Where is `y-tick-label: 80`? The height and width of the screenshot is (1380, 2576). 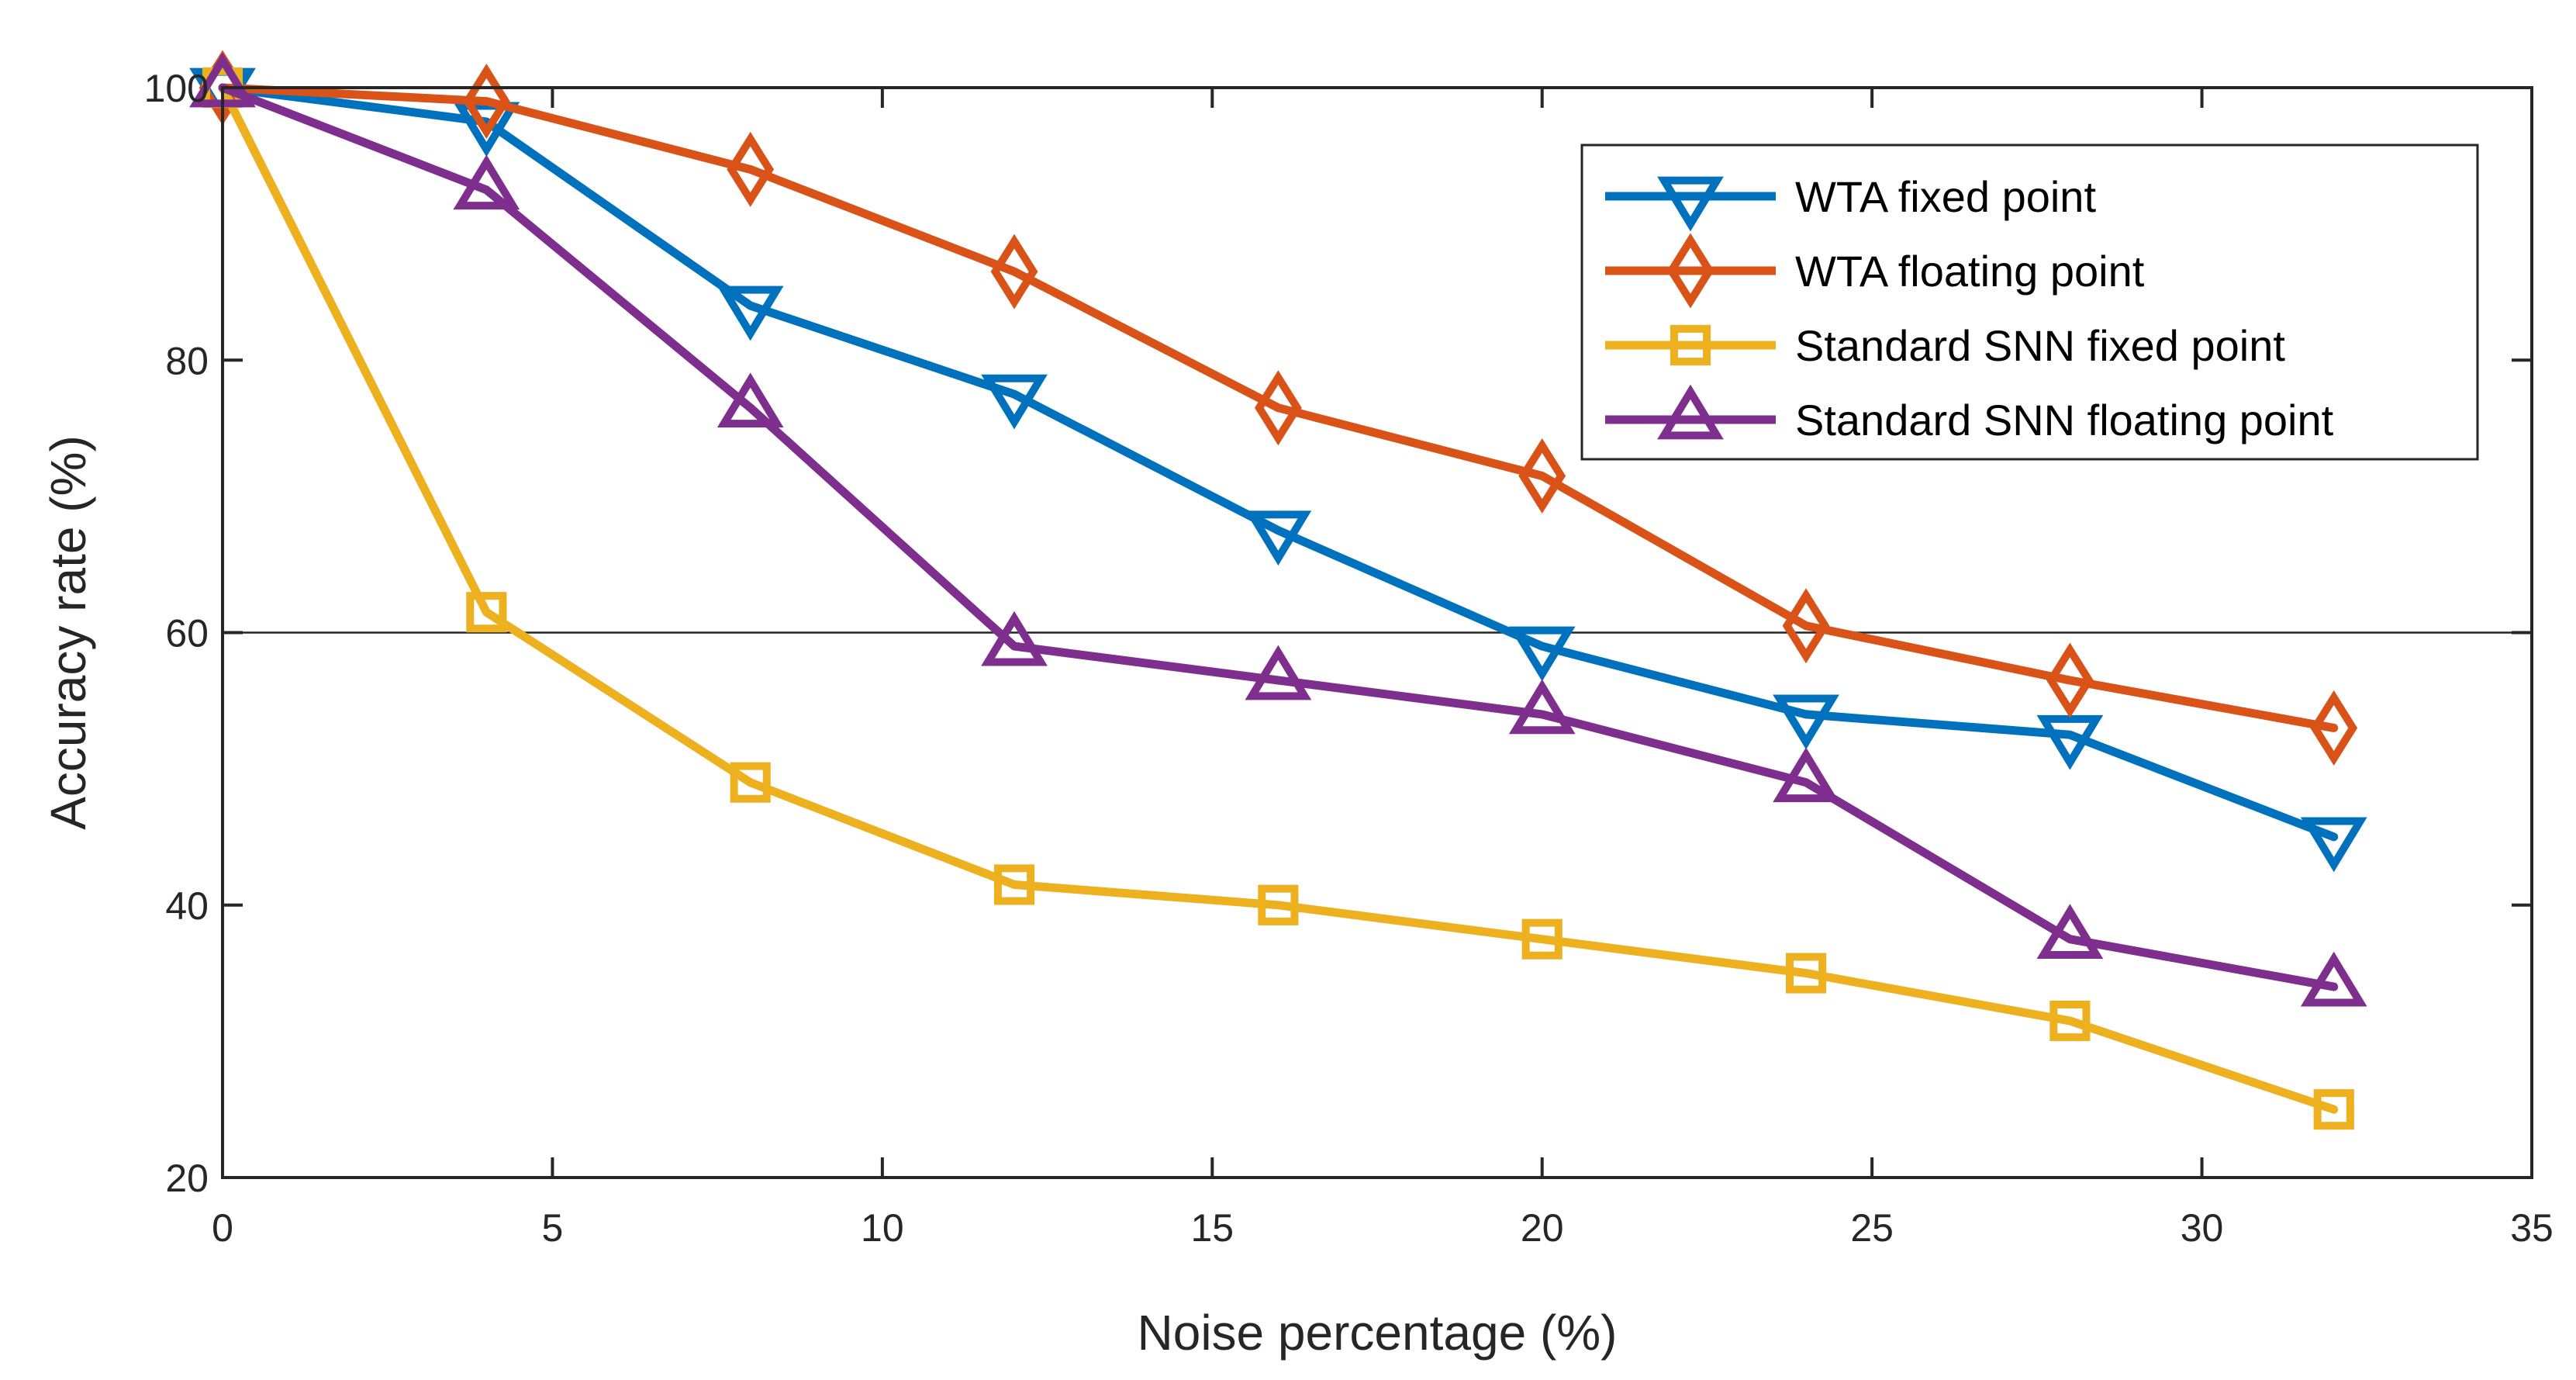
y-tick-label: 80 is located at coordinates (187, 360).